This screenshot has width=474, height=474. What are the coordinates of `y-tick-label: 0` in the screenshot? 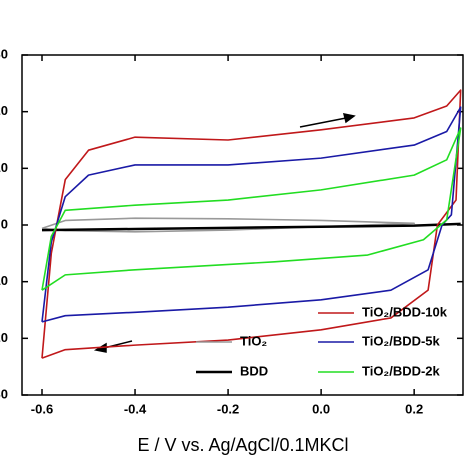 It's located at (4, 223).